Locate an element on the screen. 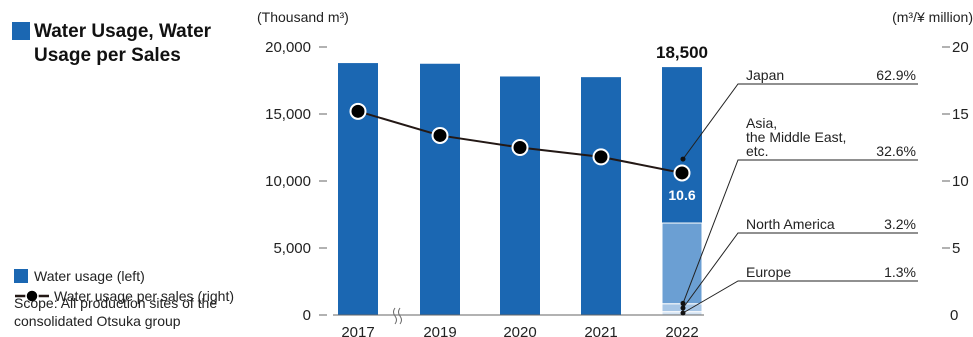 This screenshot has height=337, width=973. right-tick-label: 5 is located at coordinates (956, 248).